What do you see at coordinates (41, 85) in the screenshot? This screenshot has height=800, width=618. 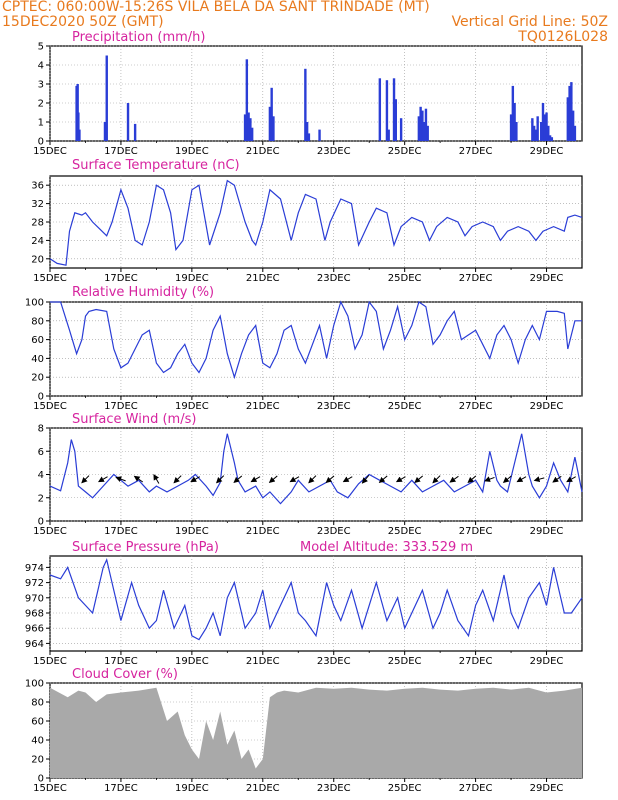 I see `y-tick-label: 3` at bounding box center [41, 85].